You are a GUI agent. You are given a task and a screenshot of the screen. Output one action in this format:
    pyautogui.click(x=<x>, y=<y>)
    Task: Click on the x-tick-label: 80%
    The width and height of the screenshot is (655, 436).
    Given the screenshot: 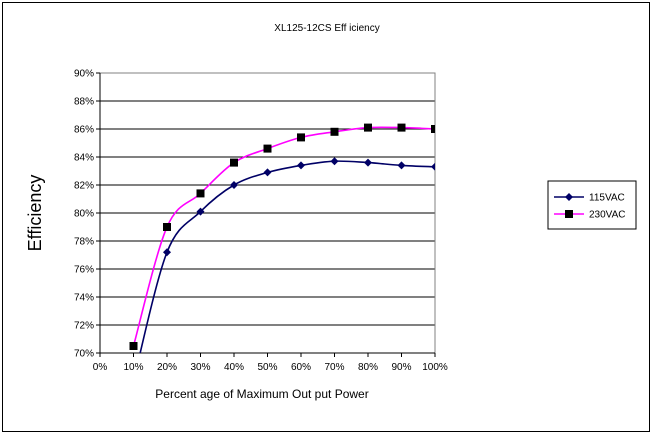 What is the action you would take?
    pyautogui.click(x=368, y=367)
    